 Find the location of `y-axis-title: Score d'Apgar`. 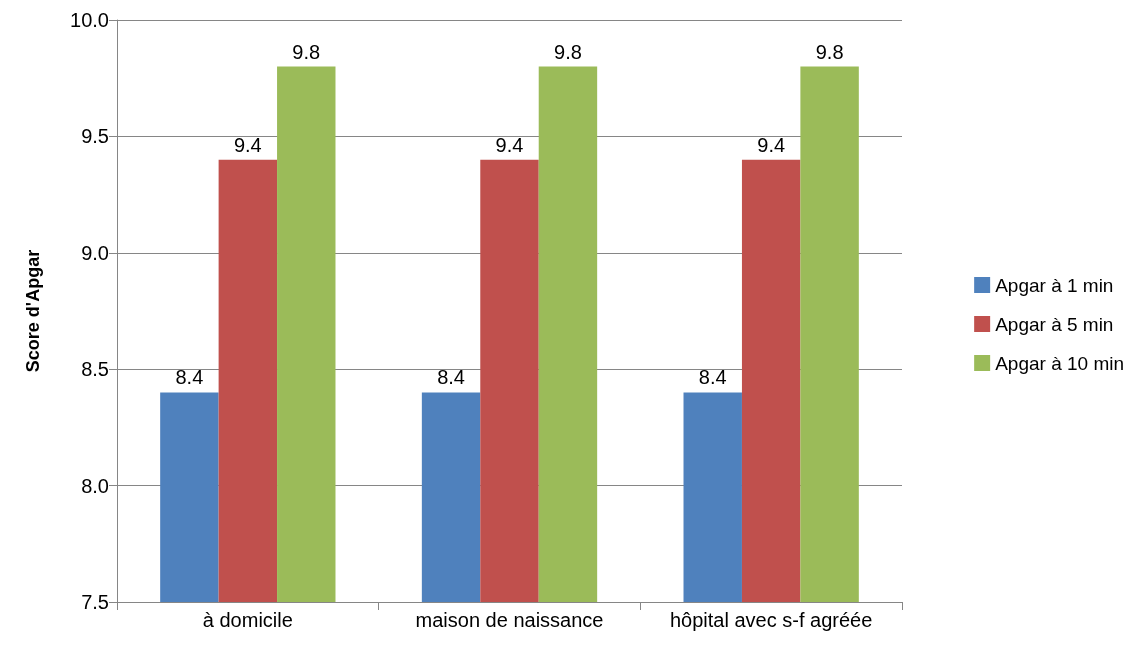

y-axis-title: Score d'Apgar is located at coordinates (33, 311).